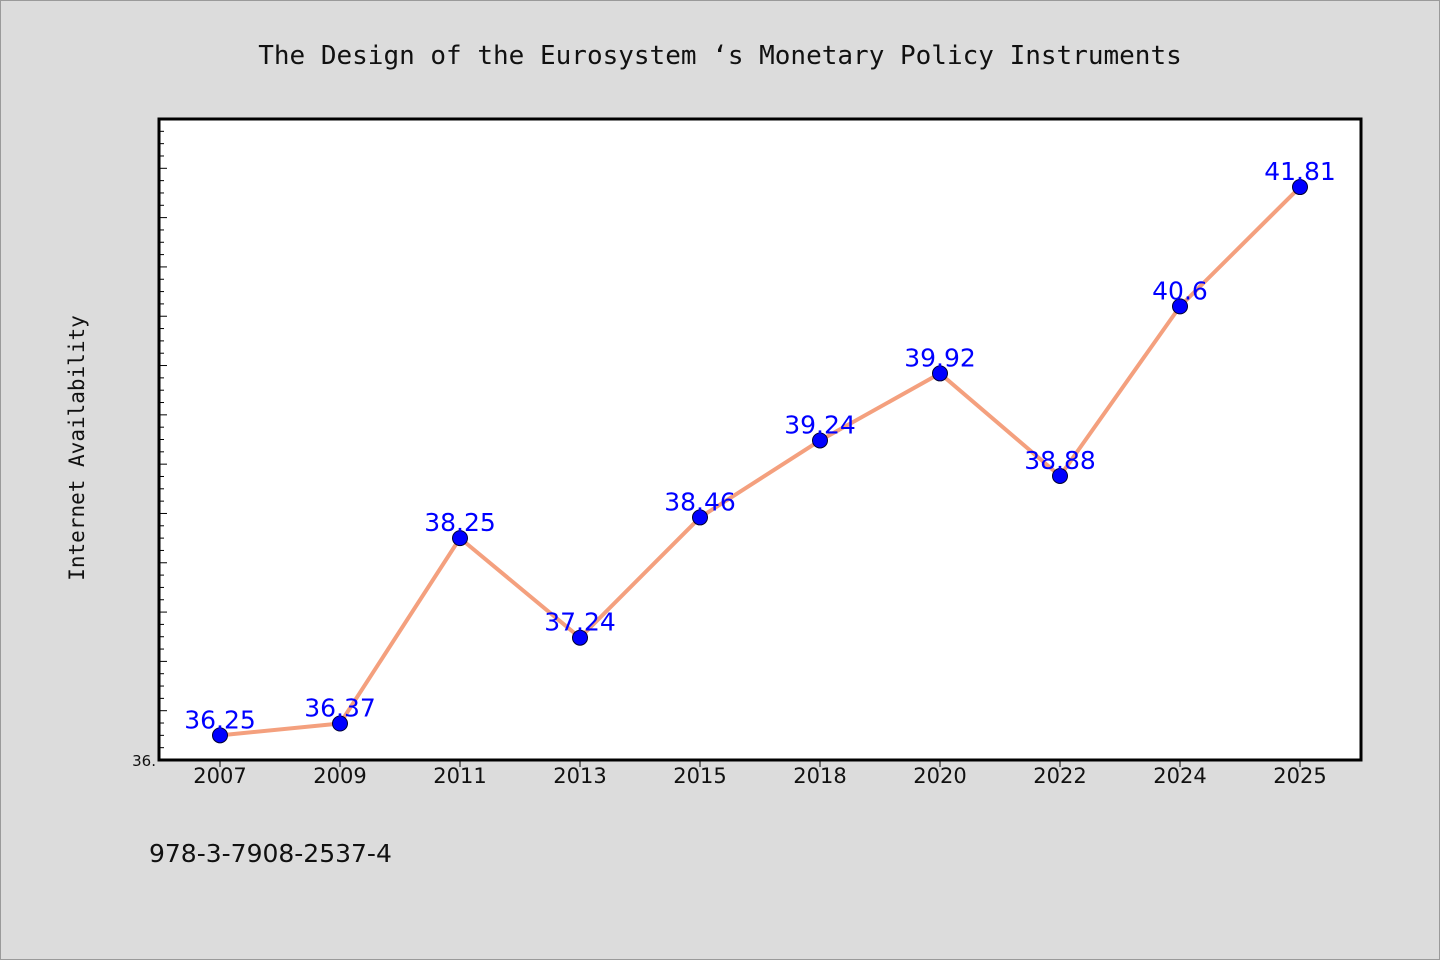 Image resolution: width=1440 pixels, height=960 pixels. What do you see at coordinates (149, 444) in the screenshot?
I see `y-axis-ticks: 36.` at bounding box center [149, 444].